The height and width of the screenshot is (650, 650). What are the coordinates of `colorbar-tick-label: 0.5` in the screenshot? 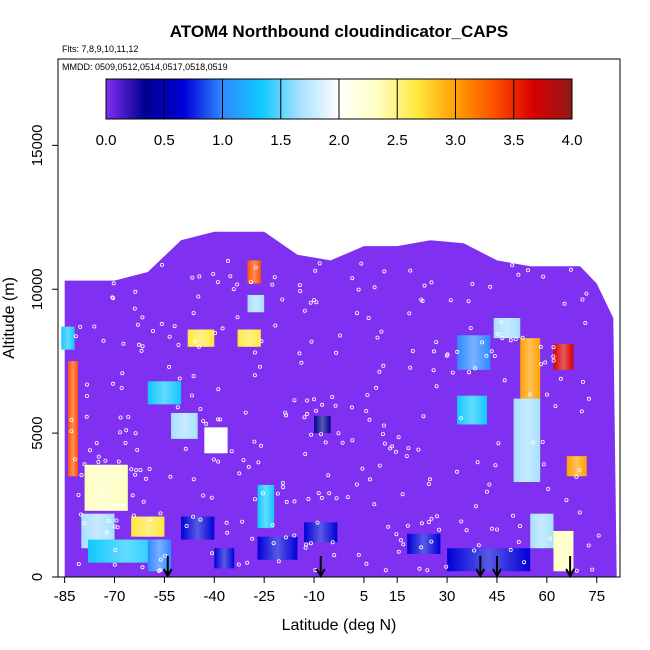 It's located at (164, 140).